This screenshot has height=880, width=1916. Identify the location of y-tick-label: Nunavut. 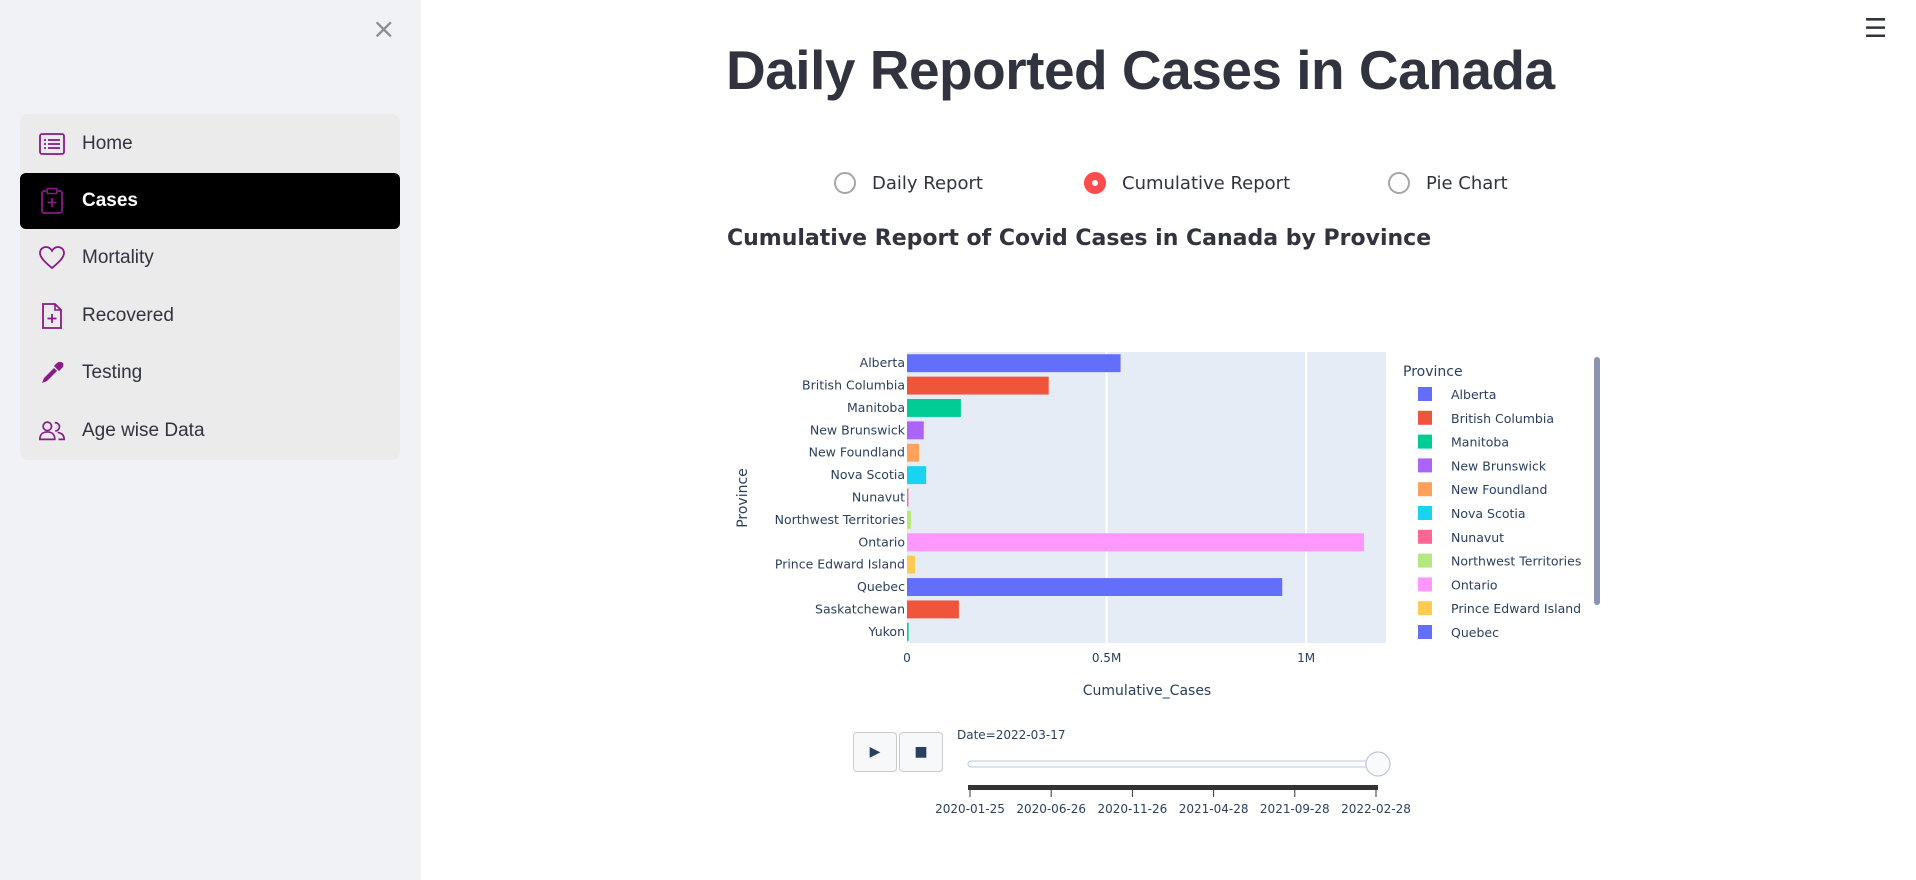
(878, 497).